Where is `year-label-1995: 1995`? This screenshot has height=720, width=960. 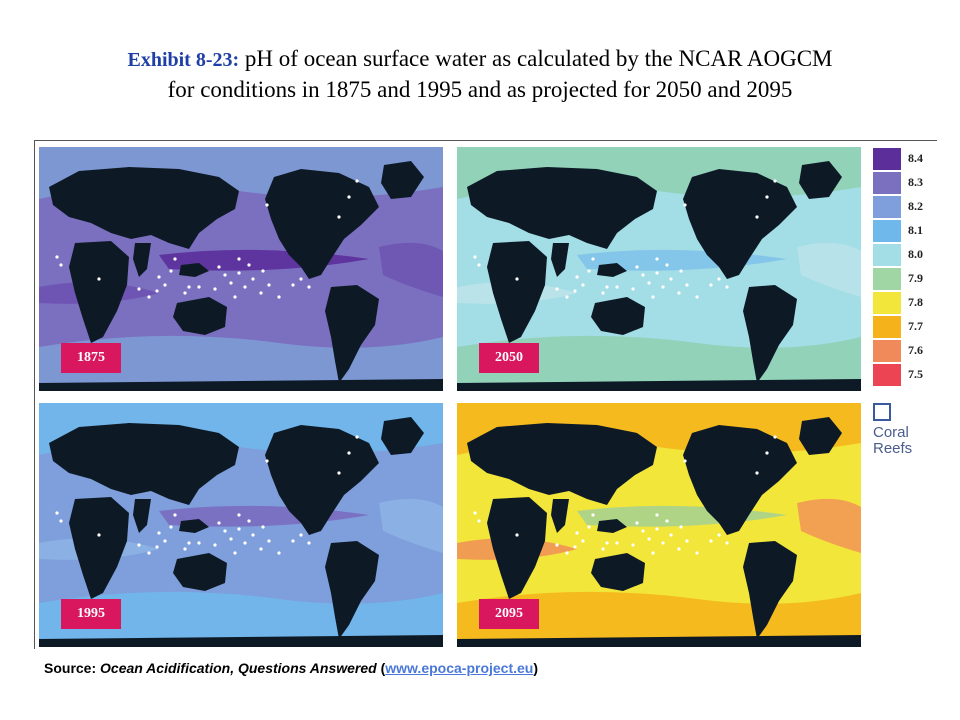 year-label-1995: 1995 is located at coordinates (91, 614).